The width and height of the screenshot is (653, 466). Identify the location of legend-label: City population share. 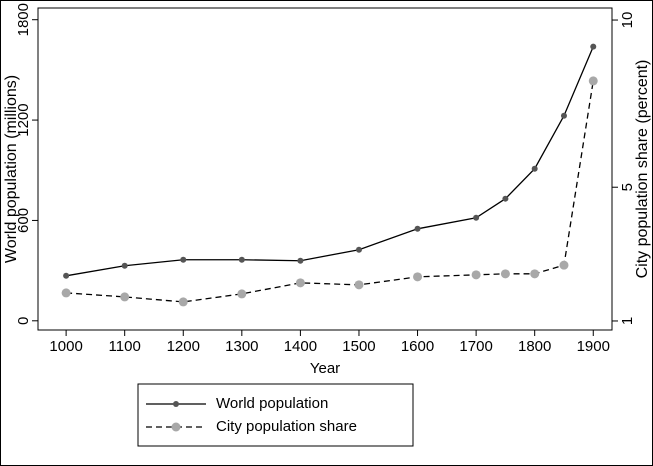
(286, 426).